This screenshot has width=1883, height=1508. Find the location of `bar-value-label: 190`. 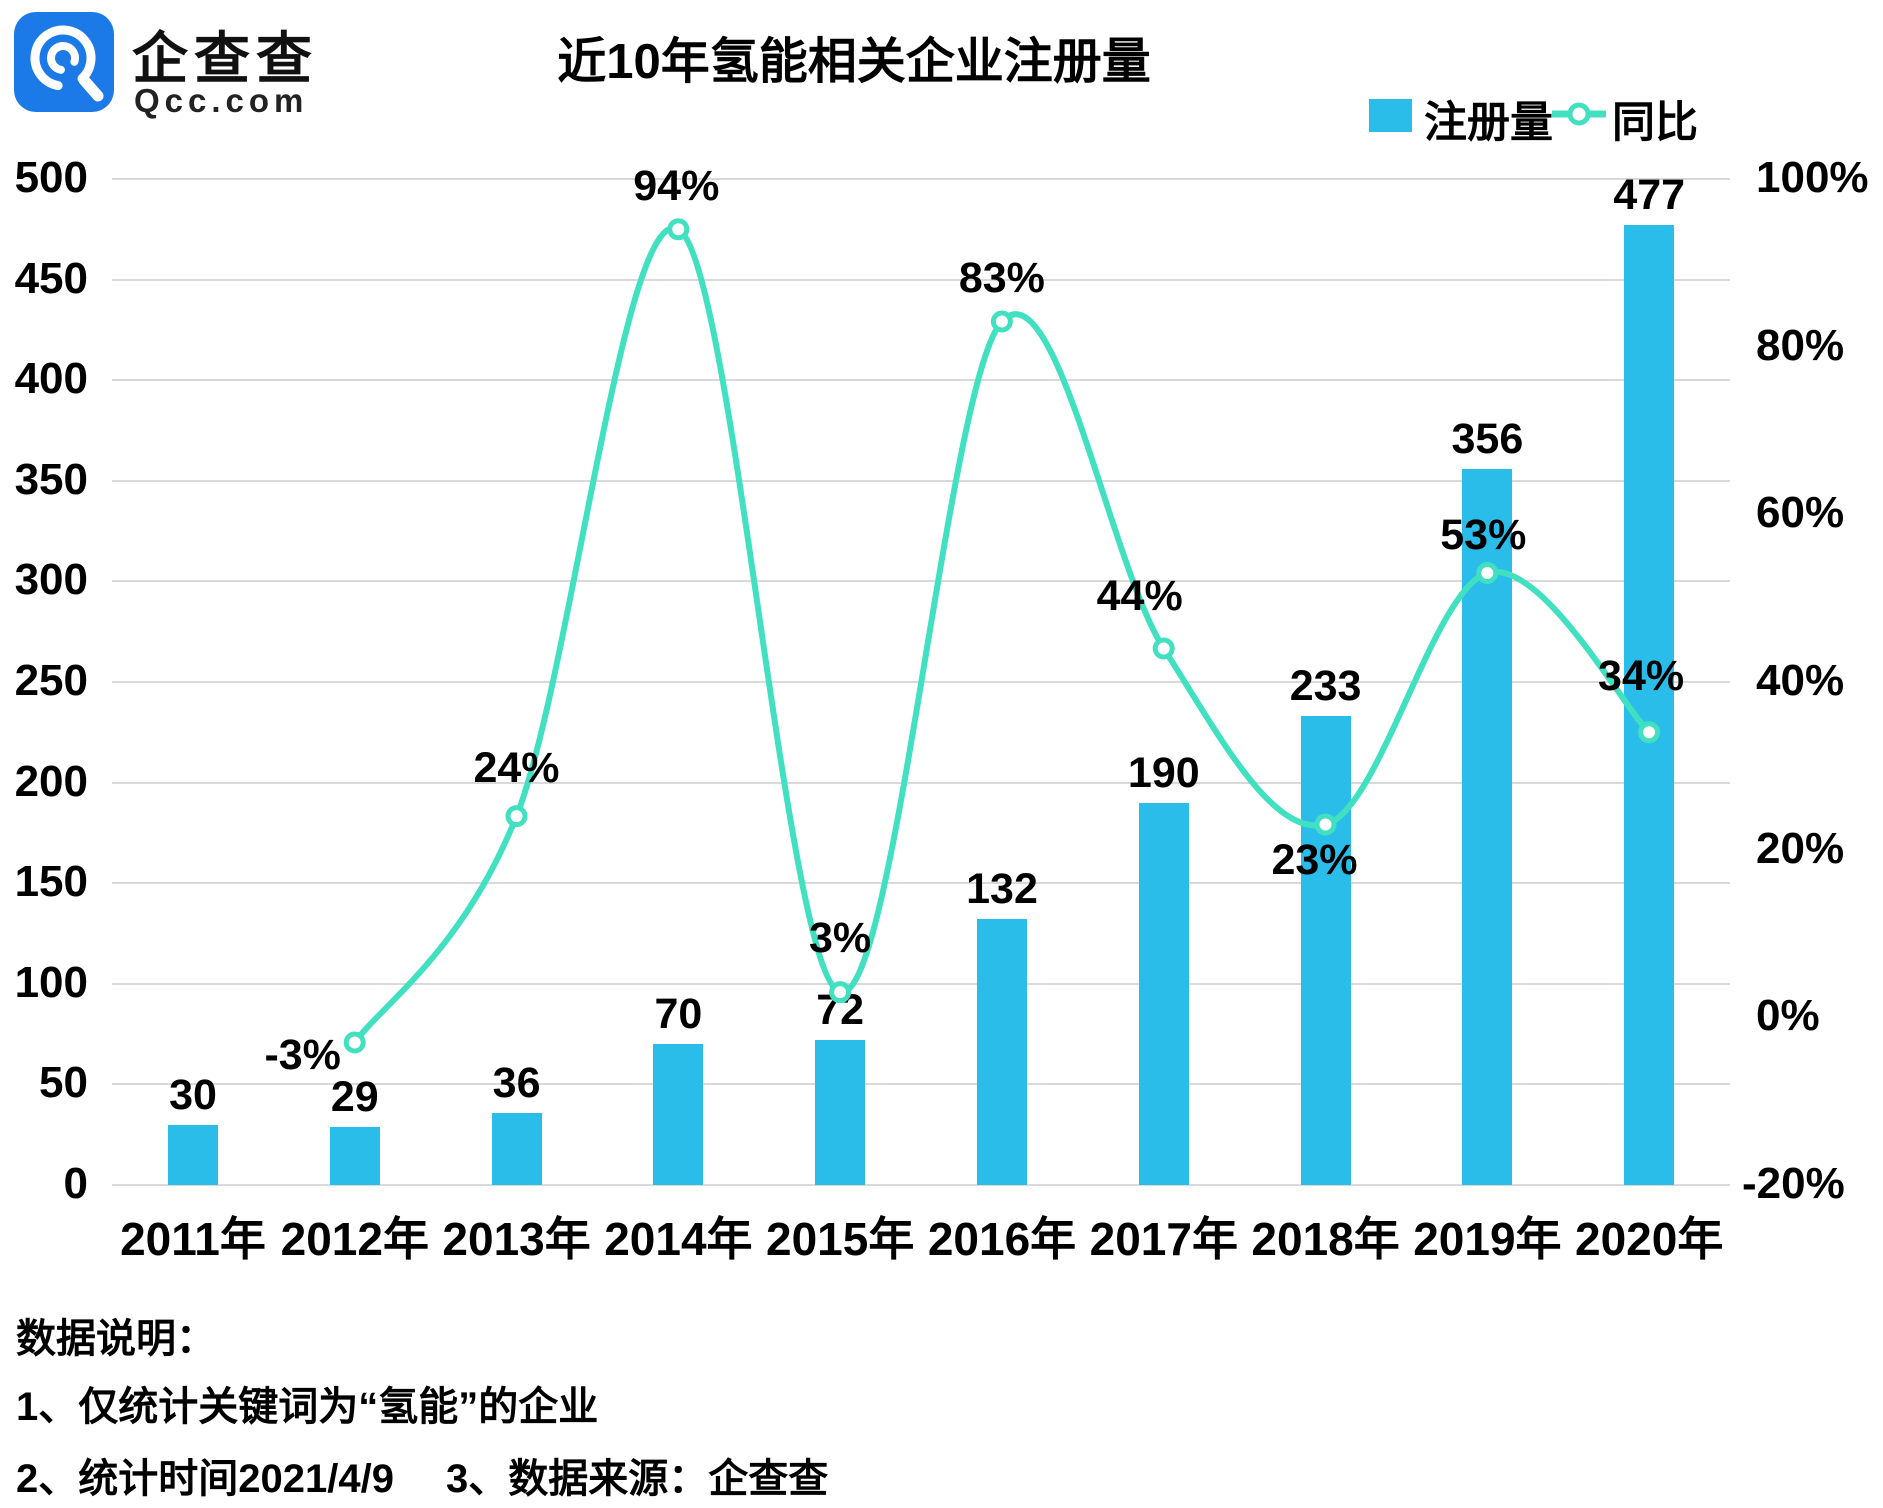

bar-value-label: 190 is located at coordinates (1163, 772).